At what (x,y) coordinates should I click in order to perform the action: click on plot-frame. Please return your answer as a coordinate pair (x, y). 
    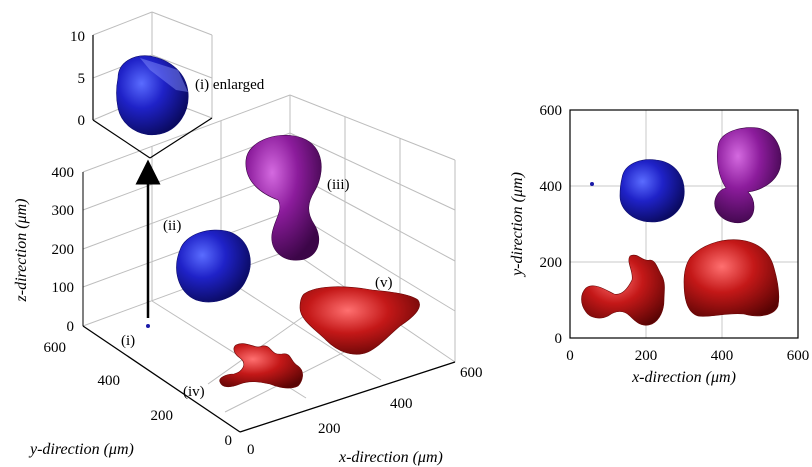
    Looking at the image, I should click on (684, 224).